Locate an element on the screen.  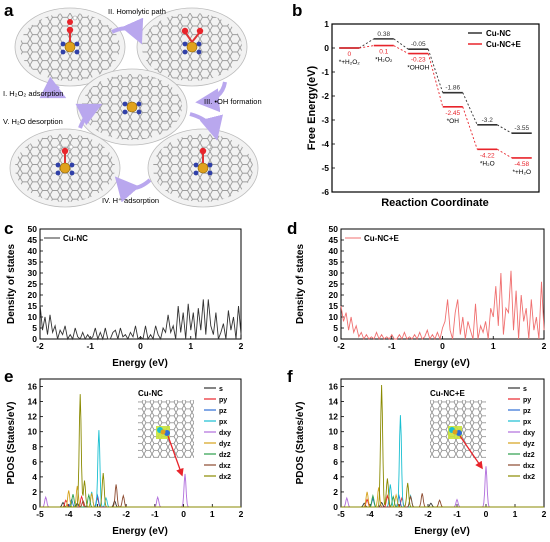
panel-letter-d: d is located at coordinates (292, 228).